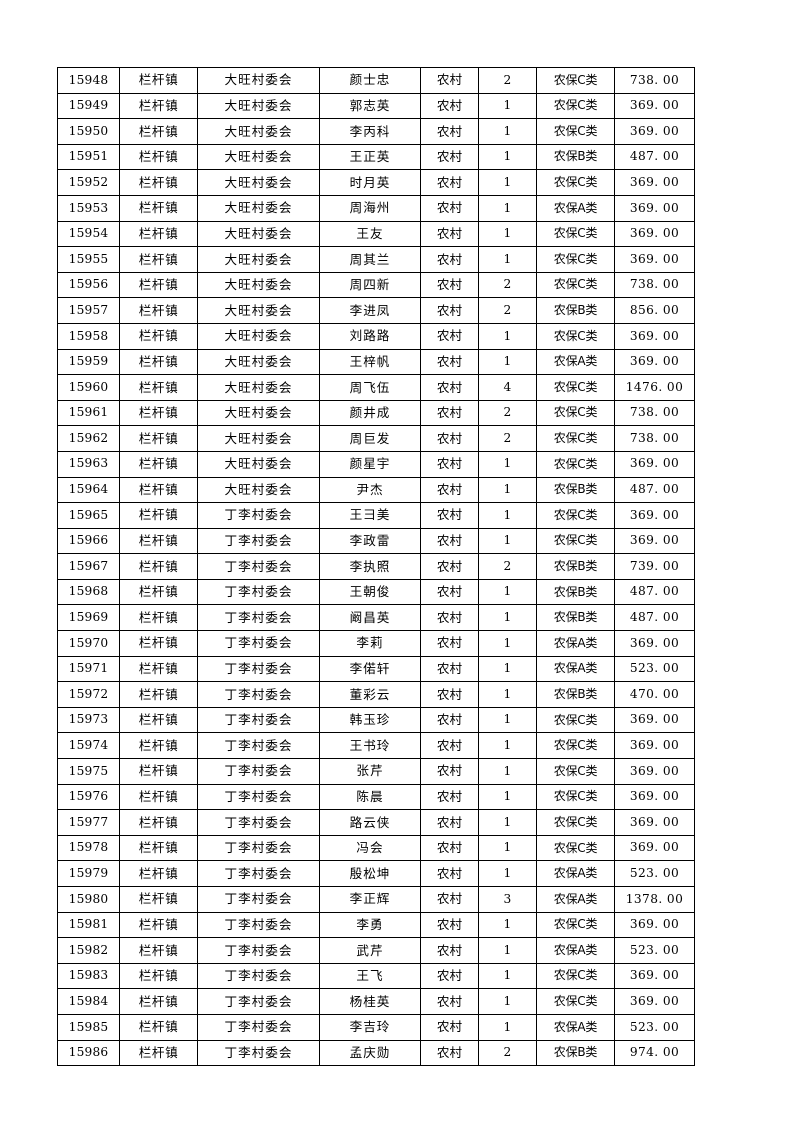 The image size is (793, 1122). Describe the element at coordinates (370, 592) in the screenshot. I see `cell-person-name: 王朝俊` at that location.